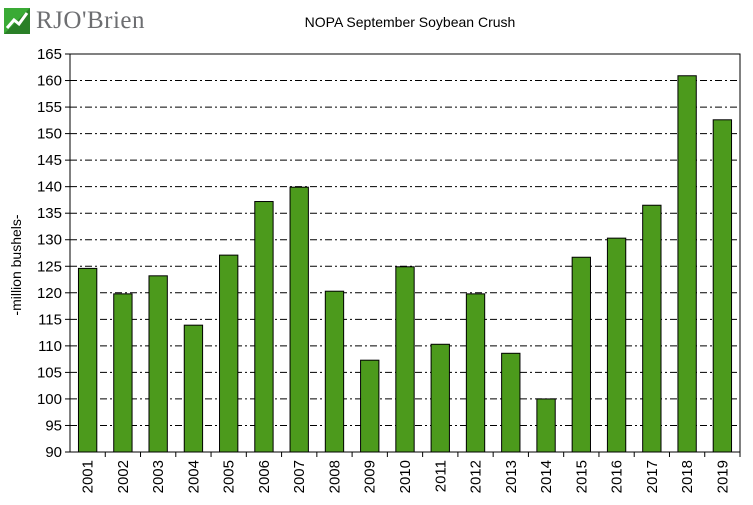 Image resolution: width=753 pixels, height=505 pixels. What do you see at coordinates (476, 476) in the screenshot?
I see `x-tick-label: 2012` at bounding box center [476, 476].